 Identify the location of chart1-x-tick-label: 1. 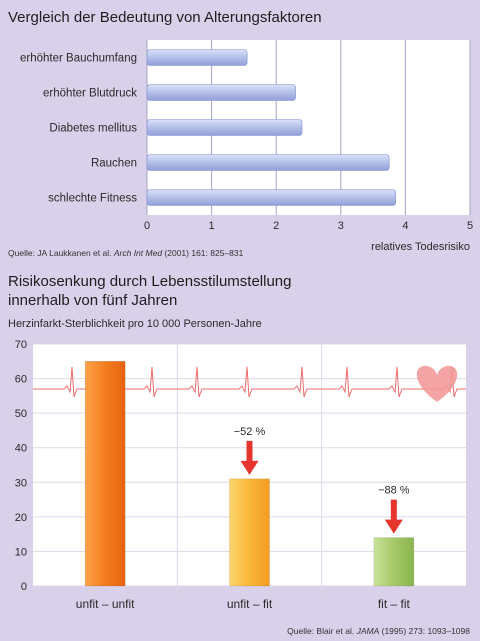
(212, 226).